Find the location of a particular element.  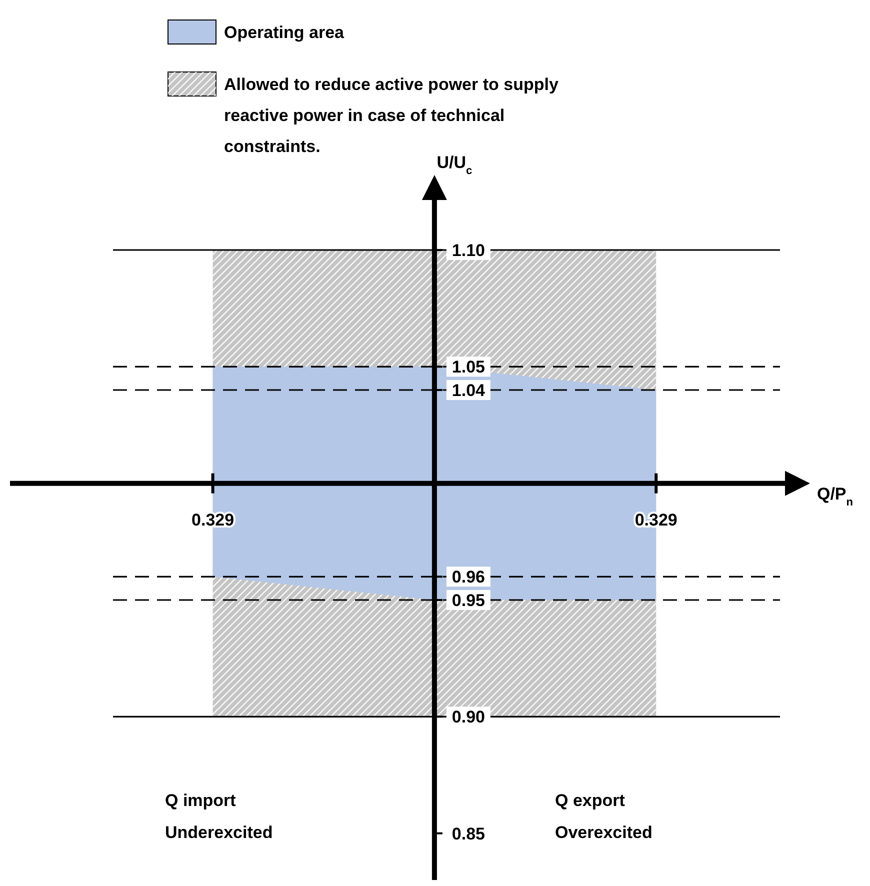

y-axis-title: U/U$_{c}$ is located at coordinates (454, 165).